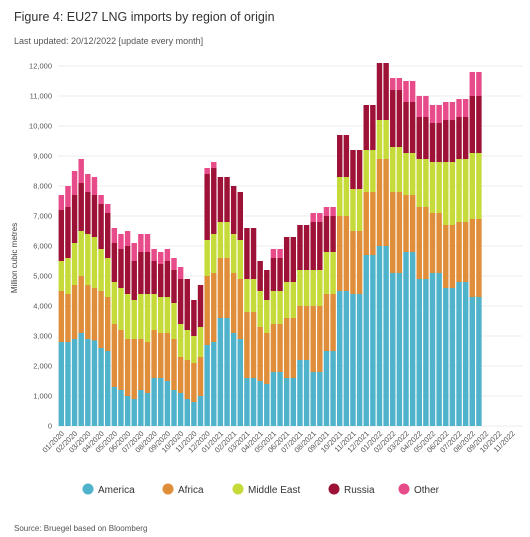 The image size is (530, 537). Describe the element at coordinates (42, 216) in the screenshot. I see `y-tick-label: 7,000` at that location.